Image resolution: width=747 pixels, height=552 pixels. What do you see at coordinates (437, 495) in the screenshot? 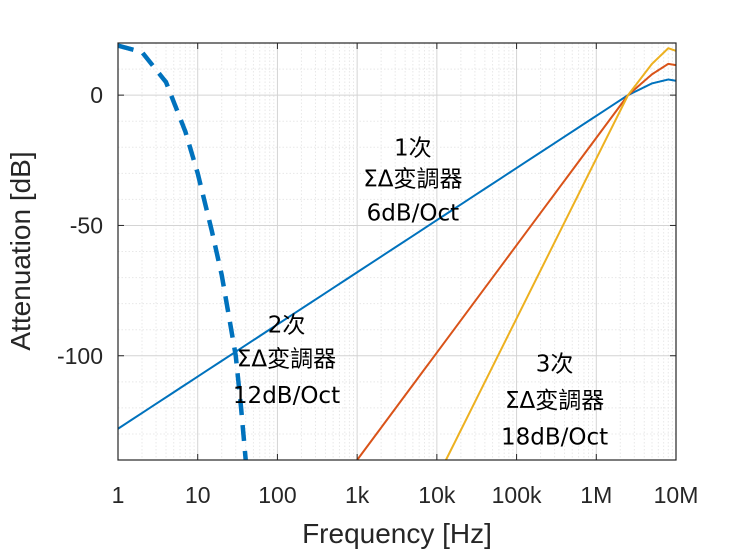
I see `x-tick-label: 10k` at bounding box center [437, 495].